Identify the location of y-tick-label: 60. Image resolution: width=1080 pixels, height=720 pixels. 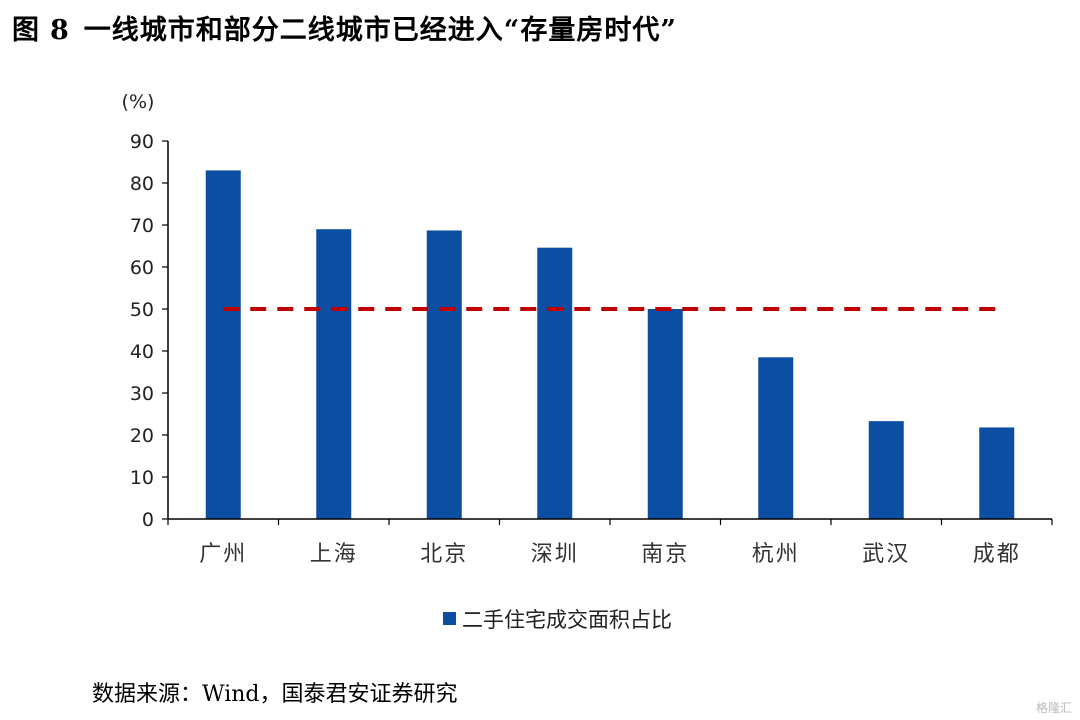
(142, 268).